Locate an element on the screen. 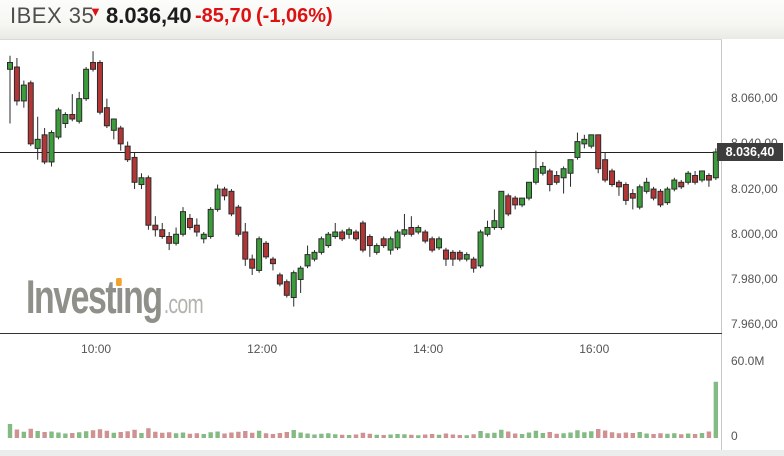 This screenshot has height=456, width=784. last-price-text: 8.036,40 is located at coordinates (149, 15).